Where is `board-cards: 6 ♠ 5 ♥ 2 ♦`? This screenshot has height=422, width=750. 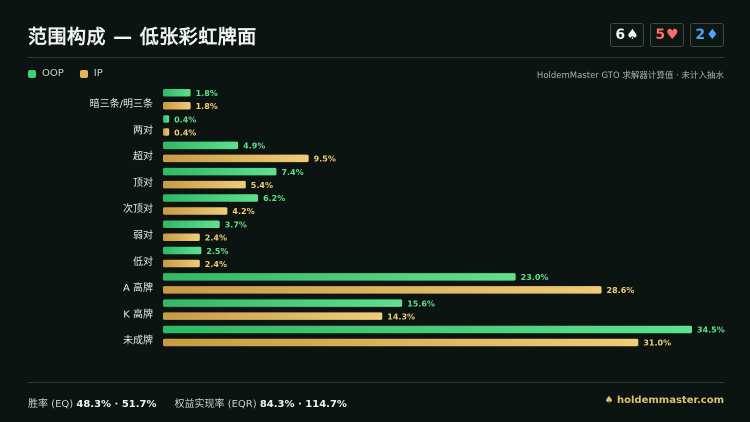 board-cards: 6 ♠ 5 ♥ 2 ♦ is located at coordinates (667, 35).